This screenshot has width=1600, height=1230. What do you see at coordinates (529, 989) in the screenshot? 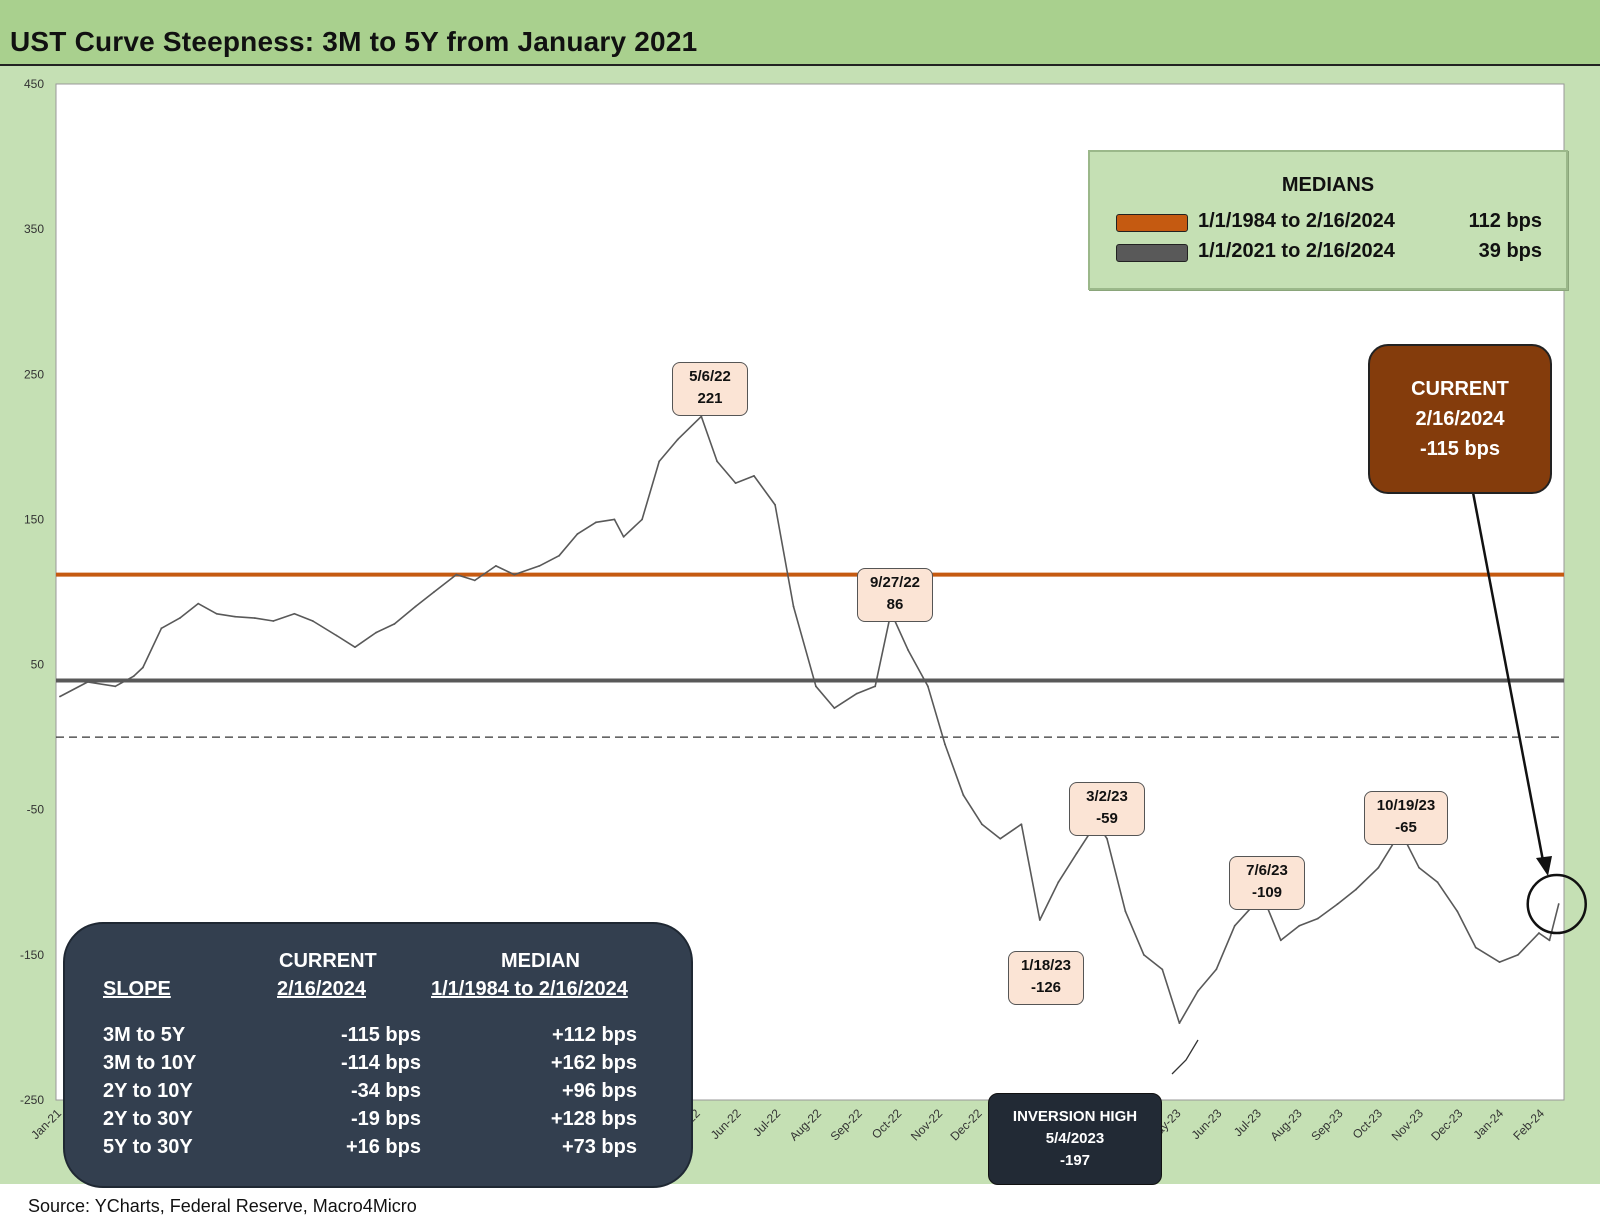
I see `table-col-median: 1/1/1984 to 2/16/2024` at bounding box center [529, 989].